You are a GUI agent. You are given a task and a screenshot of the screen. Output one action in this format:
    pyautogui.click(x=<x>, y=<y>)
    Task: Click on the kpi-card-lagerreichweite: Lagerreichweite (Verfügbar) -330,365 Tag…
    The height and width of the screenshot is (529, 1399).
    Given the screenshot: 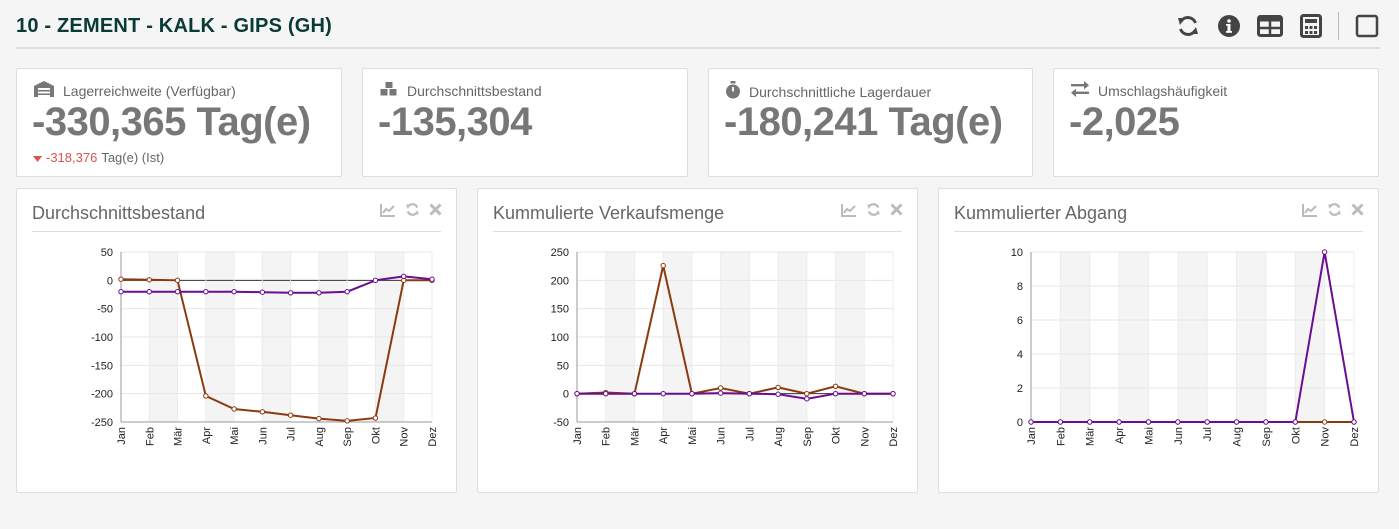 What is the action you would take?
    pyautogui.click(x=179, y=122)
    